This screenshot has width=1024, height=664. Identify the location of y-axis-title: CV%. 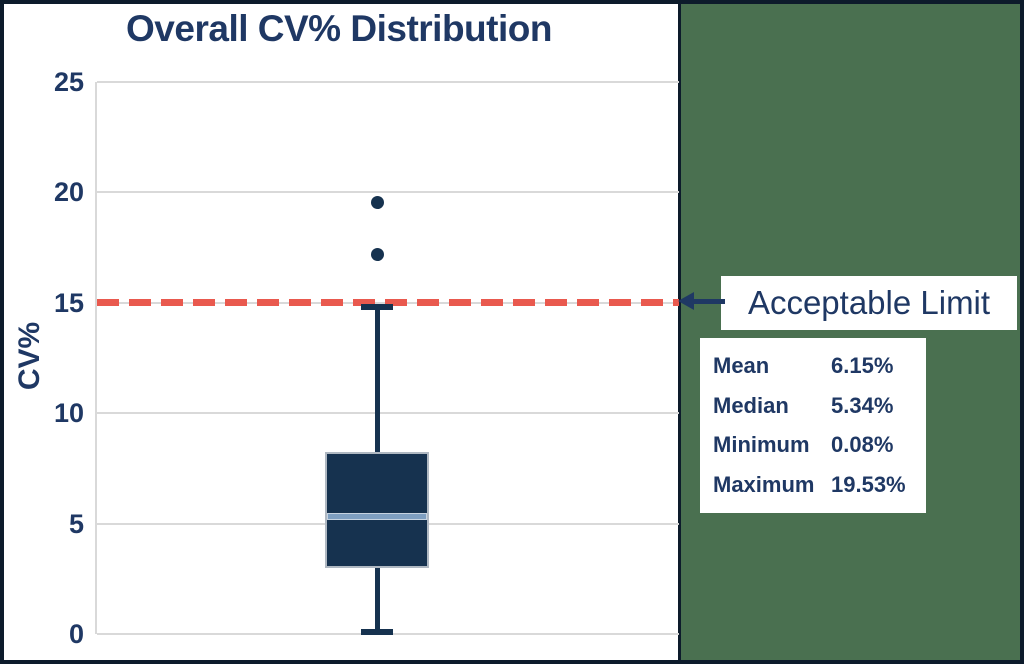
(29, 356).